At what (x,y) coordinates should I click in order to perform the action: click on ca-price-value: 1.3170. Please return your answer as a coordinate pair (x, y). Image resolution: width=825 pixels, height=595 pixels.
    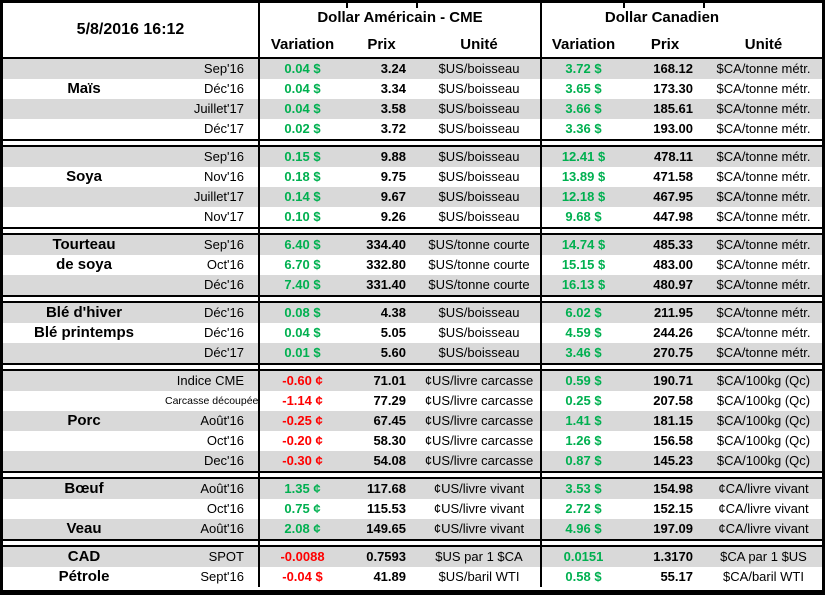
    Looking at the image, I should click on (665, 557).